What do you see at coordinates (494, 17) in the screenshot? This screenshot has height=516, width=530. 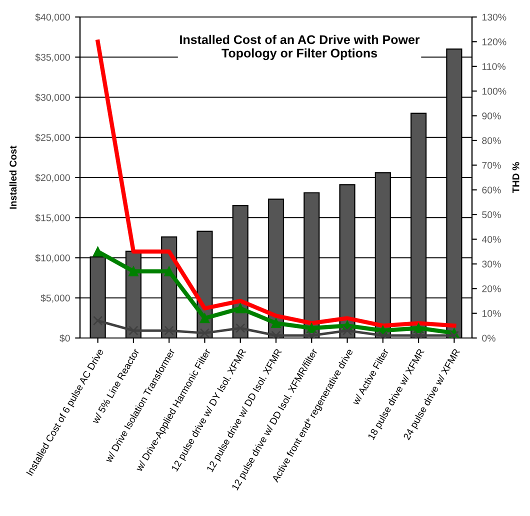 I see `y2-tick-label: 130%` at bounding box center [494, 17].